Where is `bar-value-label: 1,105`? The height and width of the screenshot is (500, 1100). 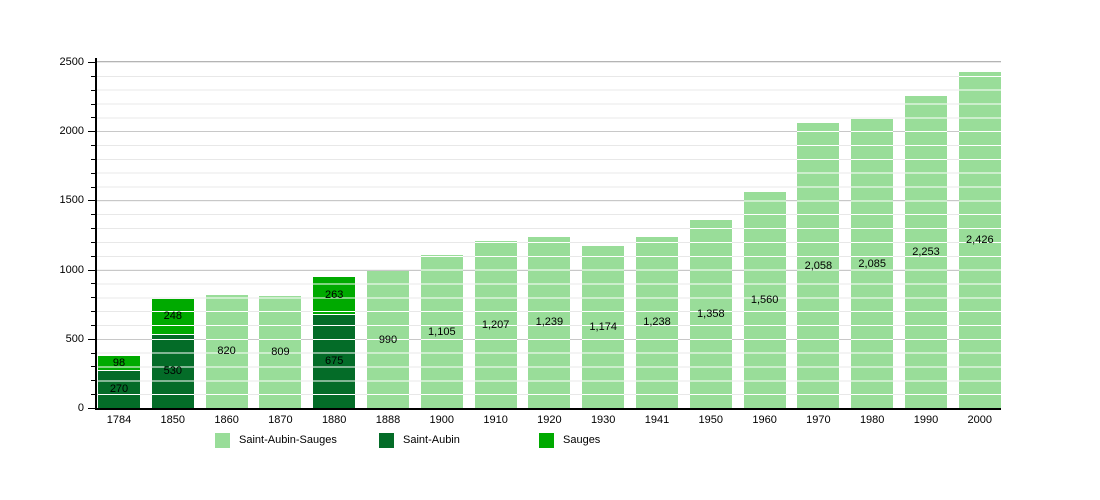
bar-value-label: 1,105 is located at coordinates (442, 331).